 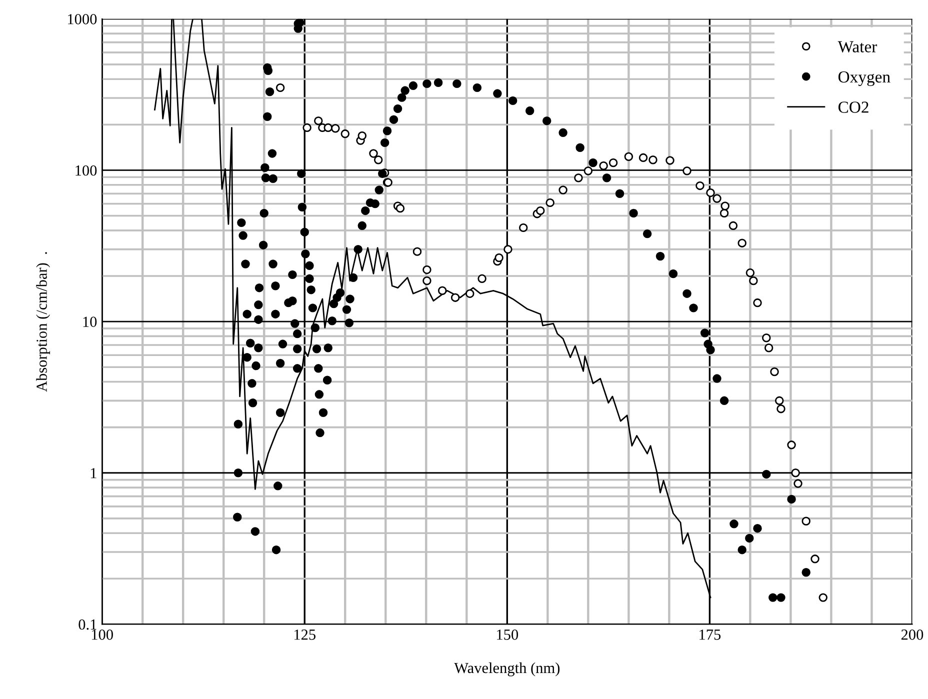 What do you see at coordinates (43, 322) in the screenshot?
I see `y-axis-title: Absorption (/cm/bar) .` at bounding box center [43, 322].